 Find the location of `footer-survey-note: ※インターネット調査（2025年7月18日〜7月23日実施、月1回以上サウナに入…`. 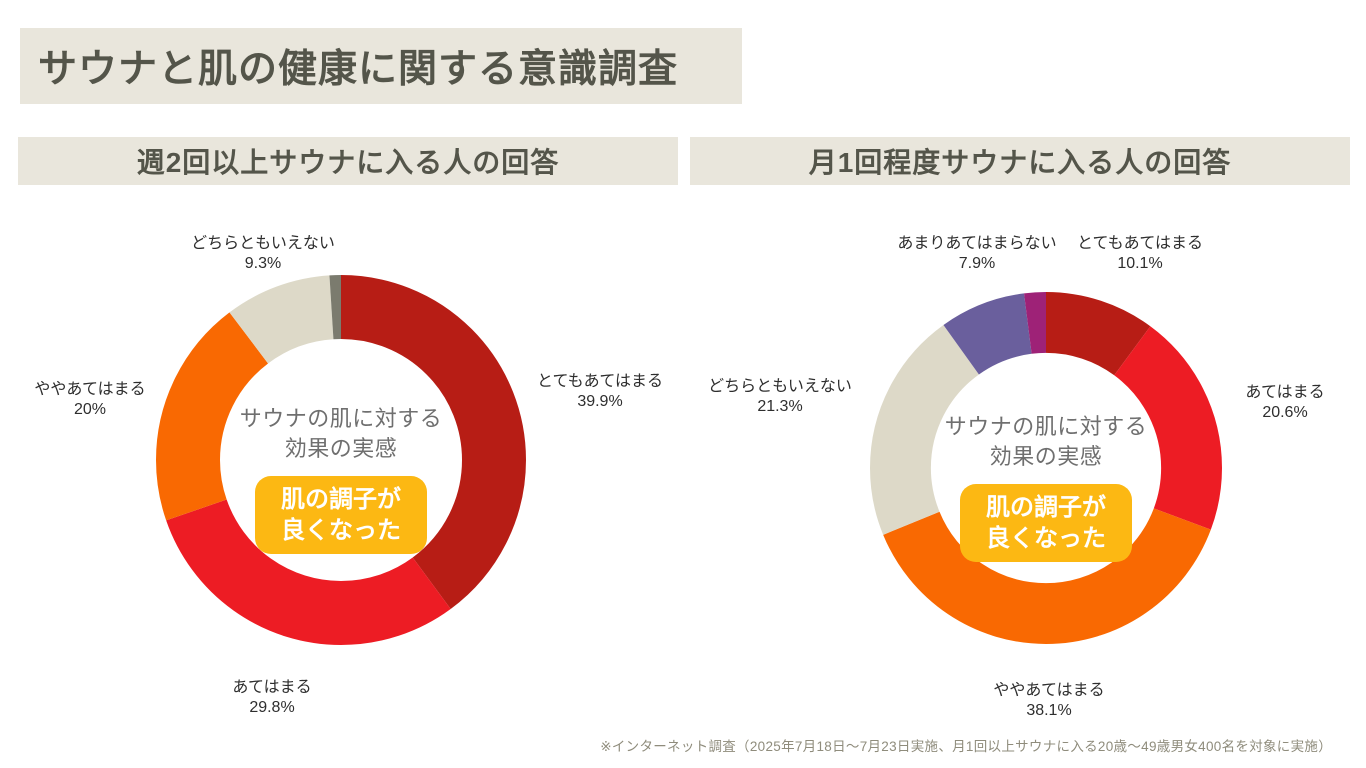

footer-survey-note: ※インターネット調査（2025年7月18日〜7月23日実施、月1回以上サウナに入… is located at coordinates (966, 746).